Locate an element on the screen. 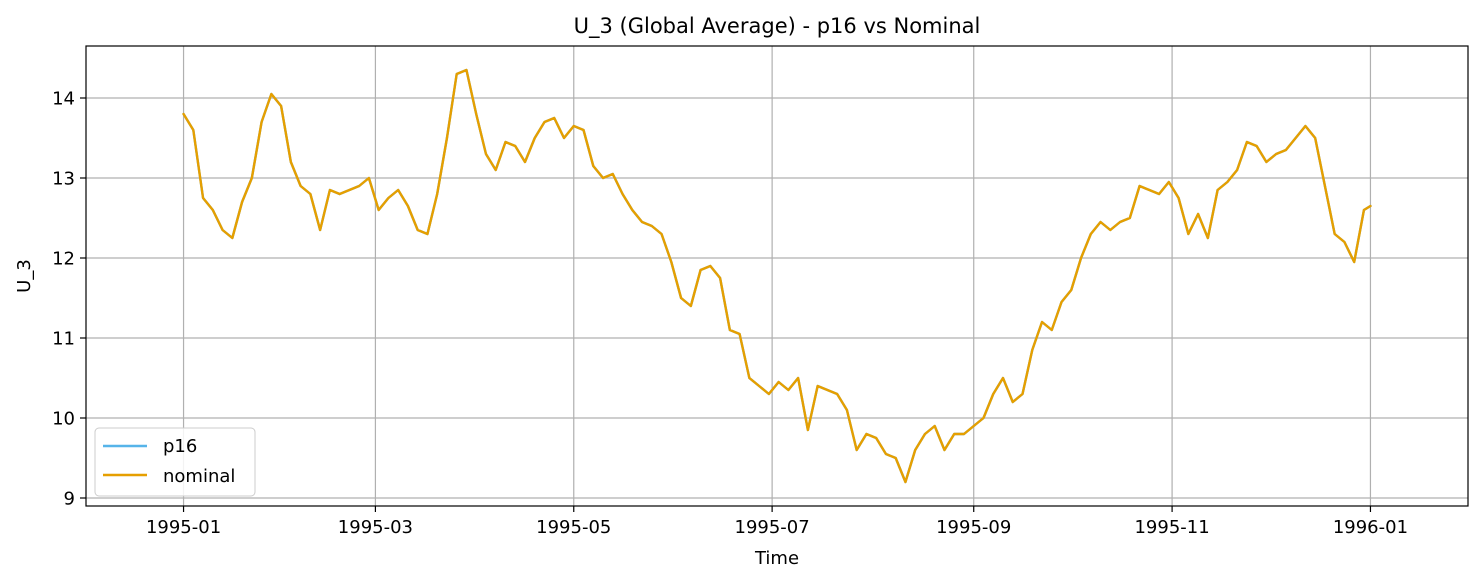  y-tick-label: 14 is located at coordinates (63, 99).